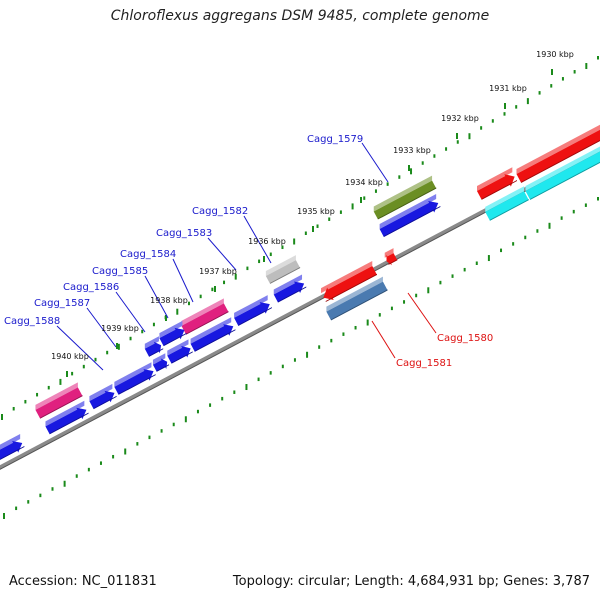 The width and height of the screenshot is (600, 600). I want to click on gene-cagg-1588-top, so click(56, 396).